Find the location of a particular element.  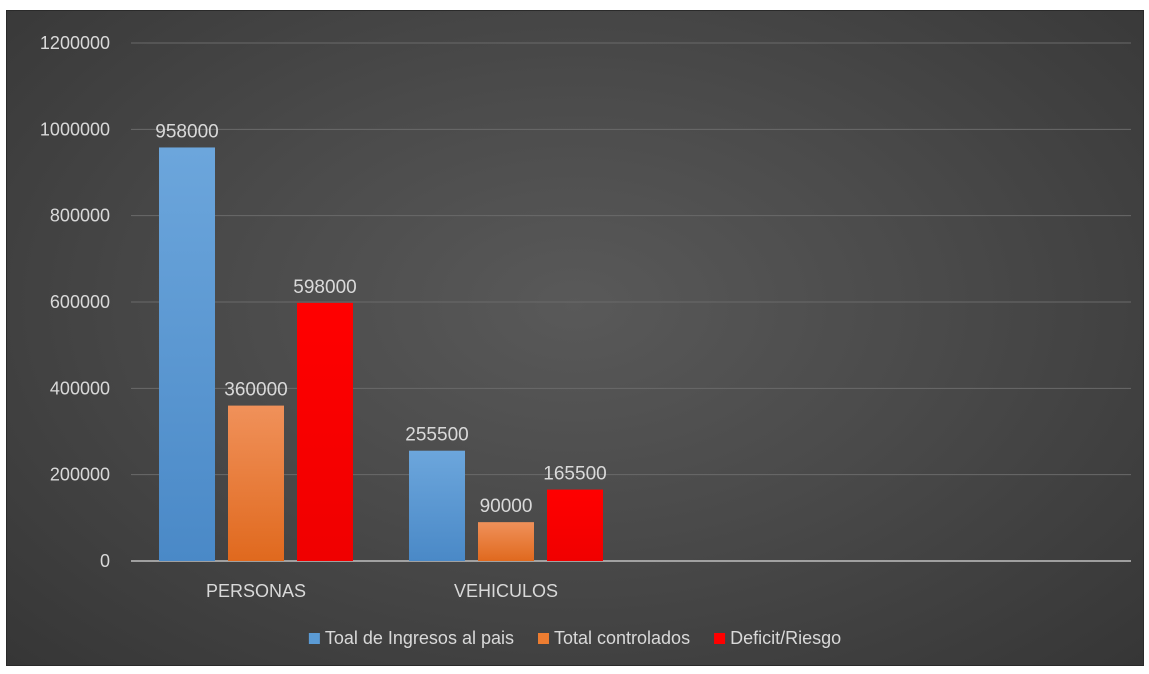

data-label: 958000 is located at coordinates (186, 131).